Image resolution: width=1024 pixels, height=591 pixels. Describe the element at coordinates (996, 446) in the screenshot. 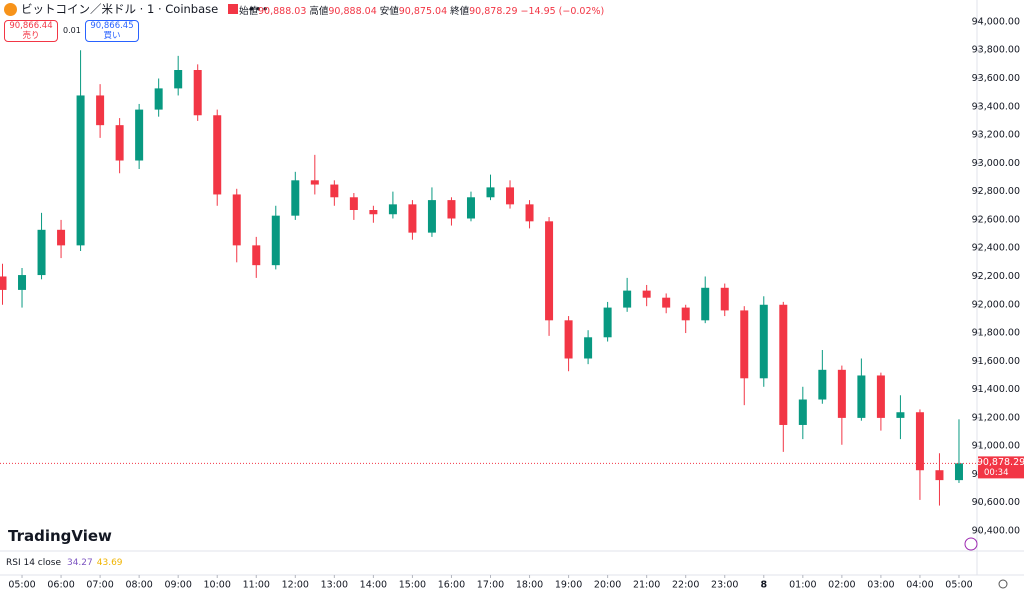

I see `y-tick-label: 91,000.00` at that location.